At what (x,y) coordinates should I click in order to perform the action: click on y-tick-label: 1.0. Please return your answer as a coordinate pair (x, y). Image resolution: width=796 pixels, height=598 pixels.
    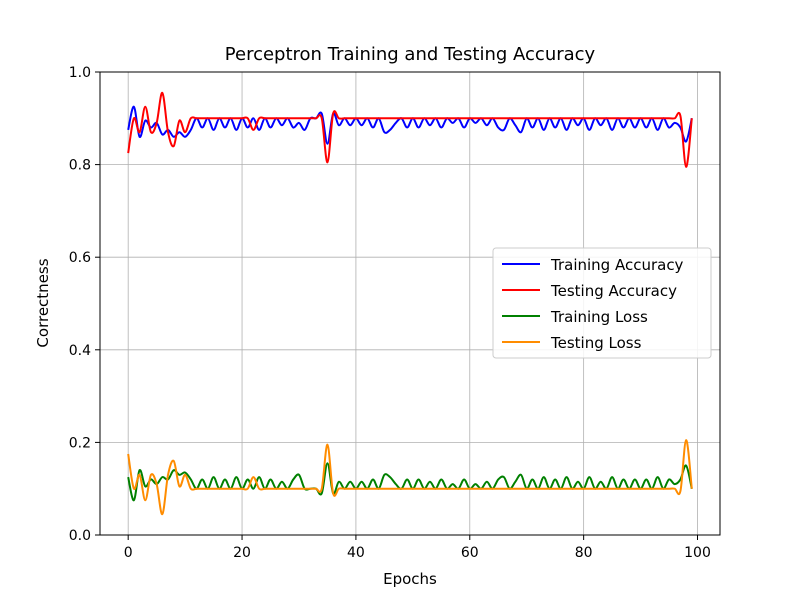
    Looking at the image, I should click on (80, 73).